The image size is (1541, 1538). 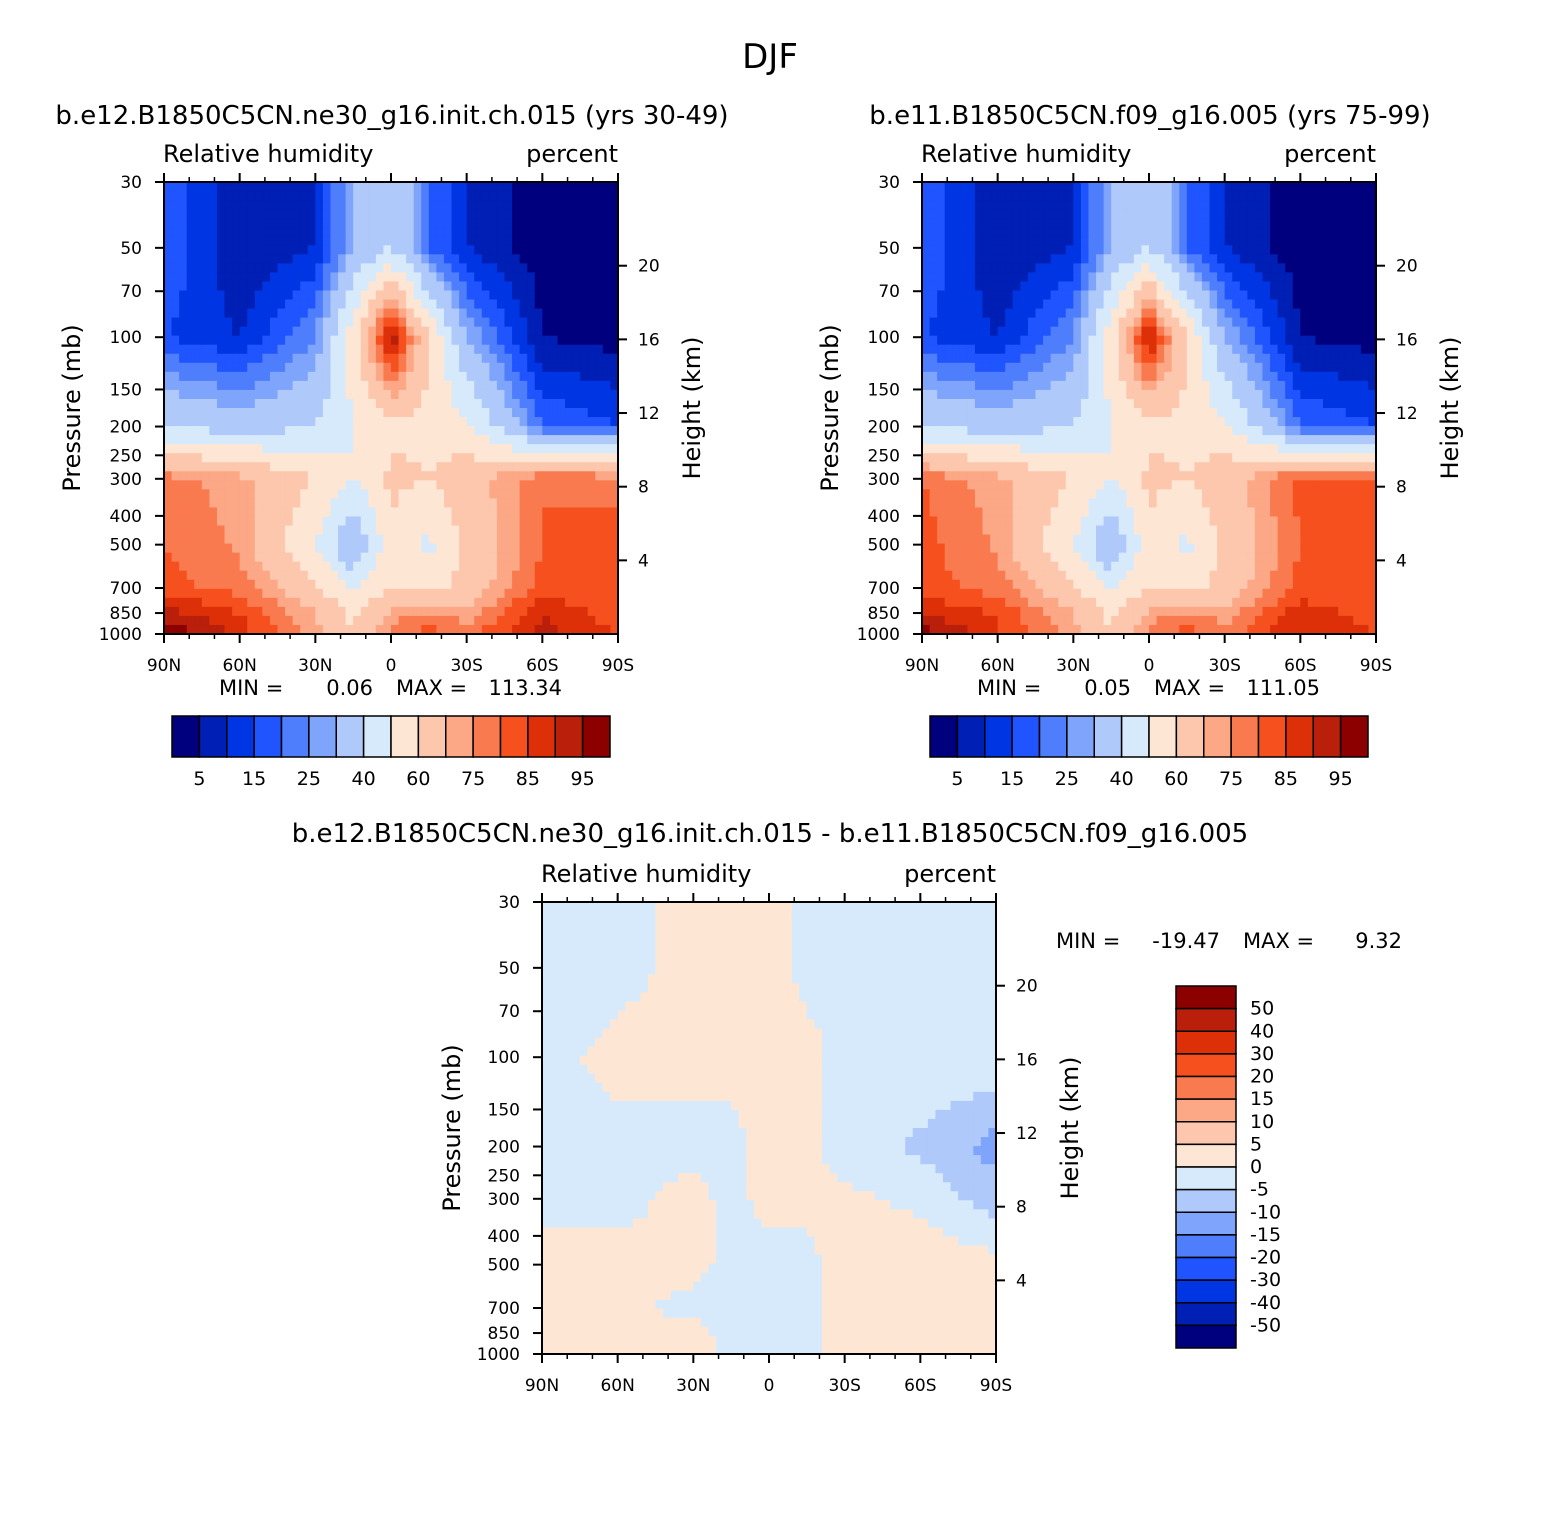 What do you see at coordinates (251, 688) in the screenshot?
I see `min-label: MIN =` at bounding box center [251, 688].